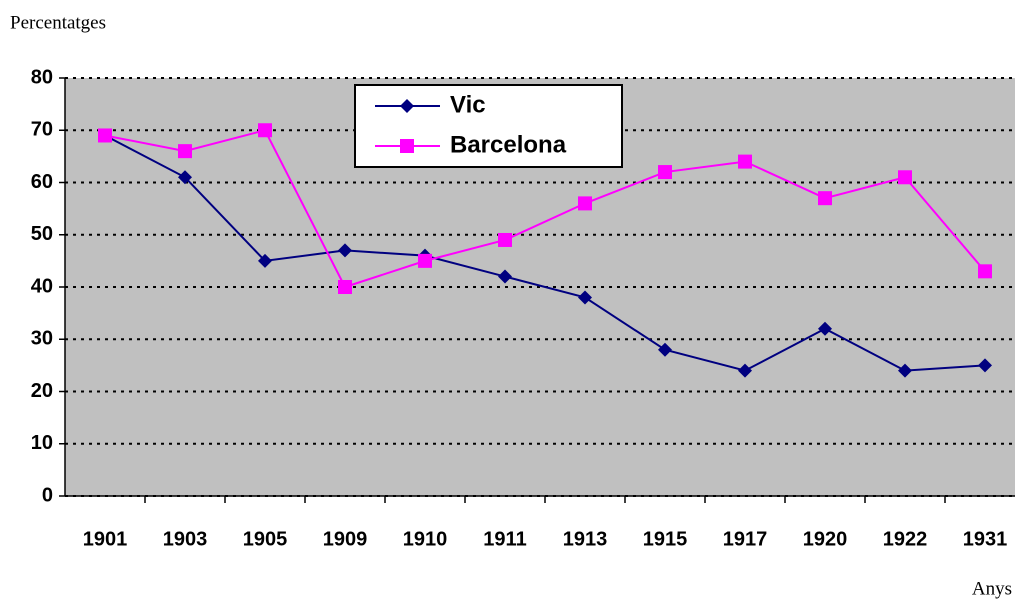 This screenshot has width=1018, height=602. What do you see at coordinates (665, 539) in the screenshot?
I see `x-tick-label: 1915` at bounding box center [665, 539].